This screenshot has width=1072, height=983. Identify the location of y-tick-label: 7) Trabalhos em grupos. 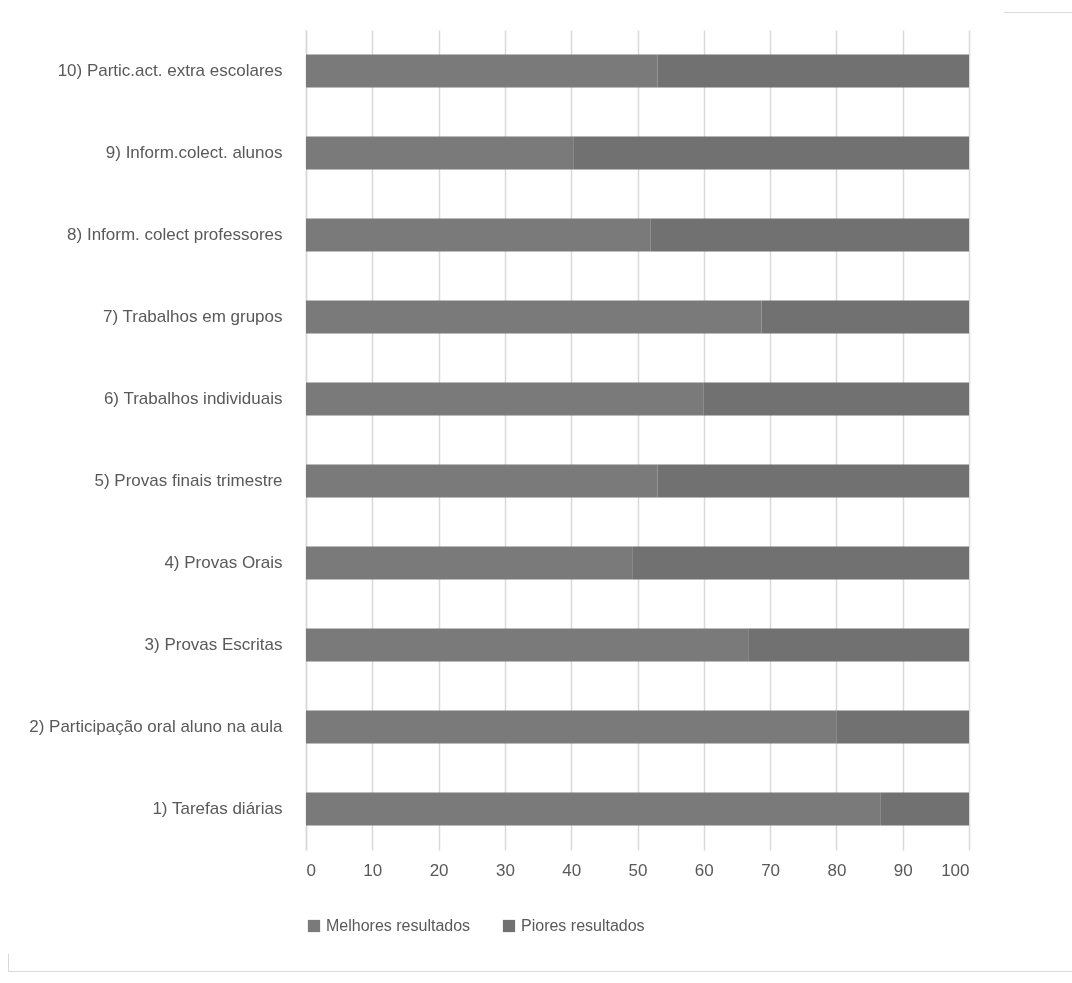
(192, 316).